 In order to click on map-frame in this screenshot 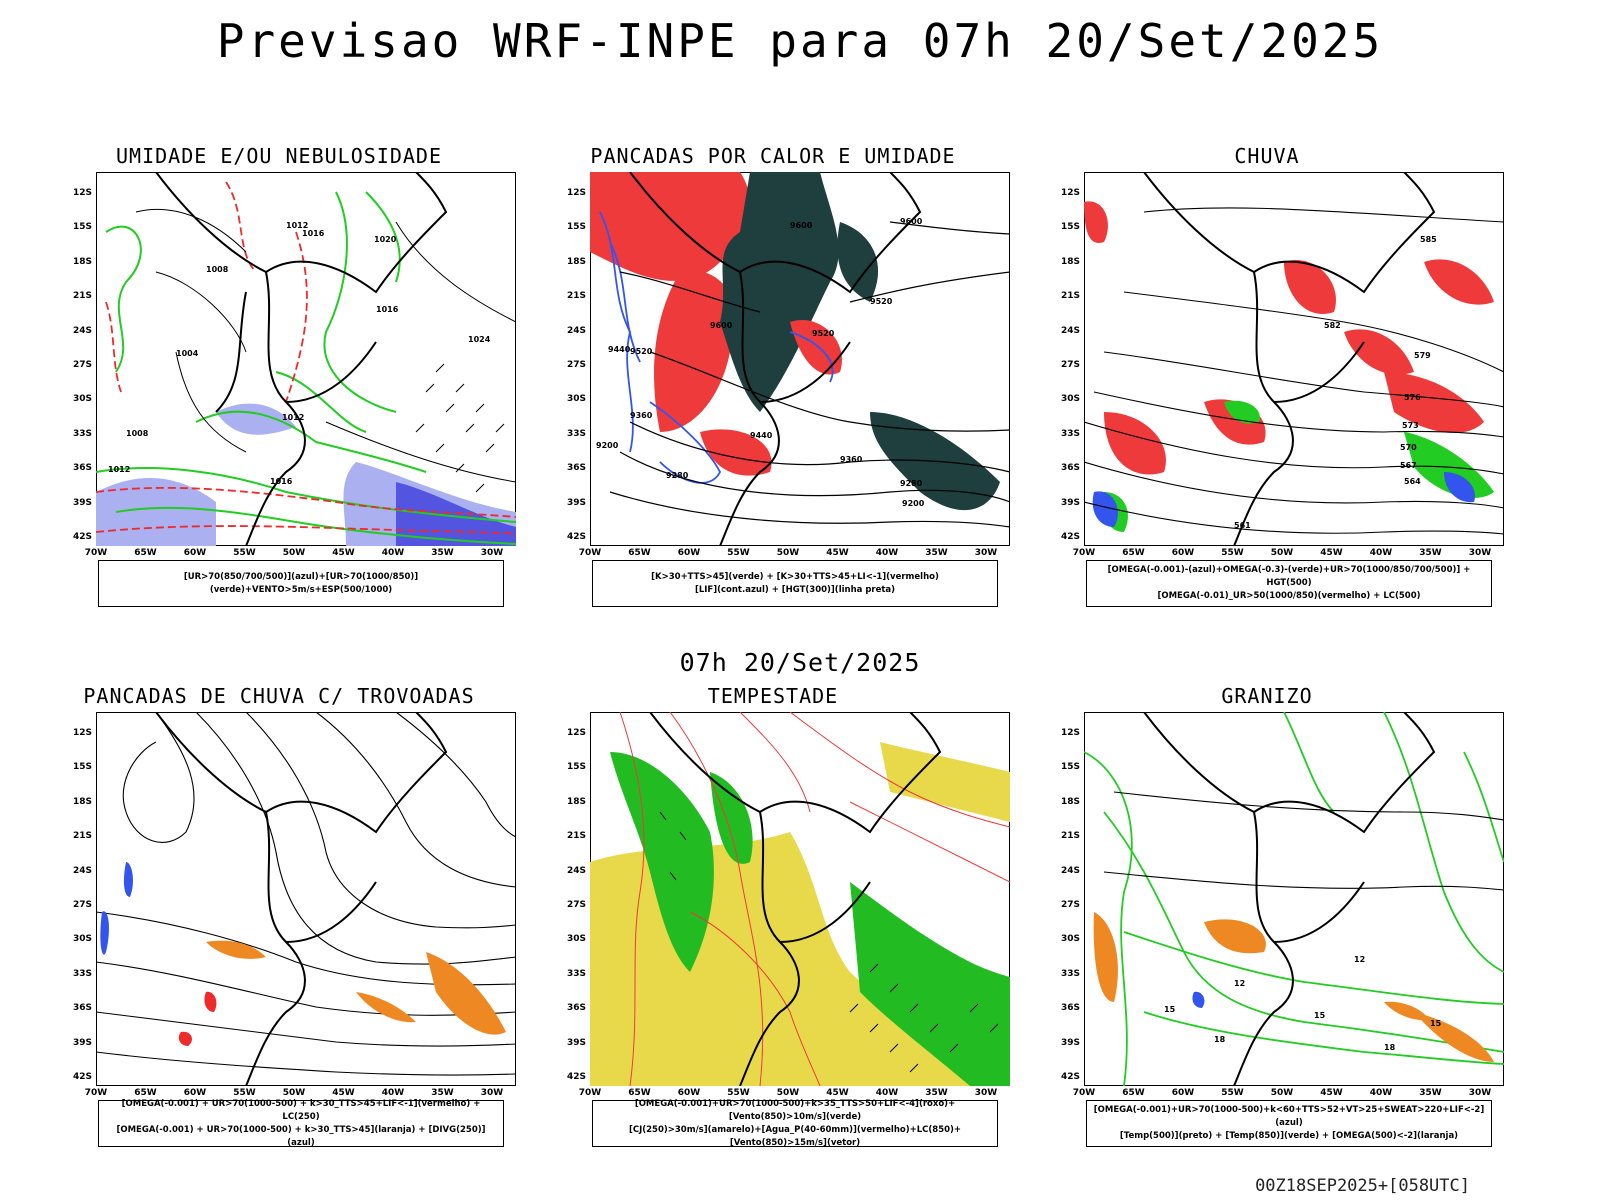, I will do `click(306, 899)`.